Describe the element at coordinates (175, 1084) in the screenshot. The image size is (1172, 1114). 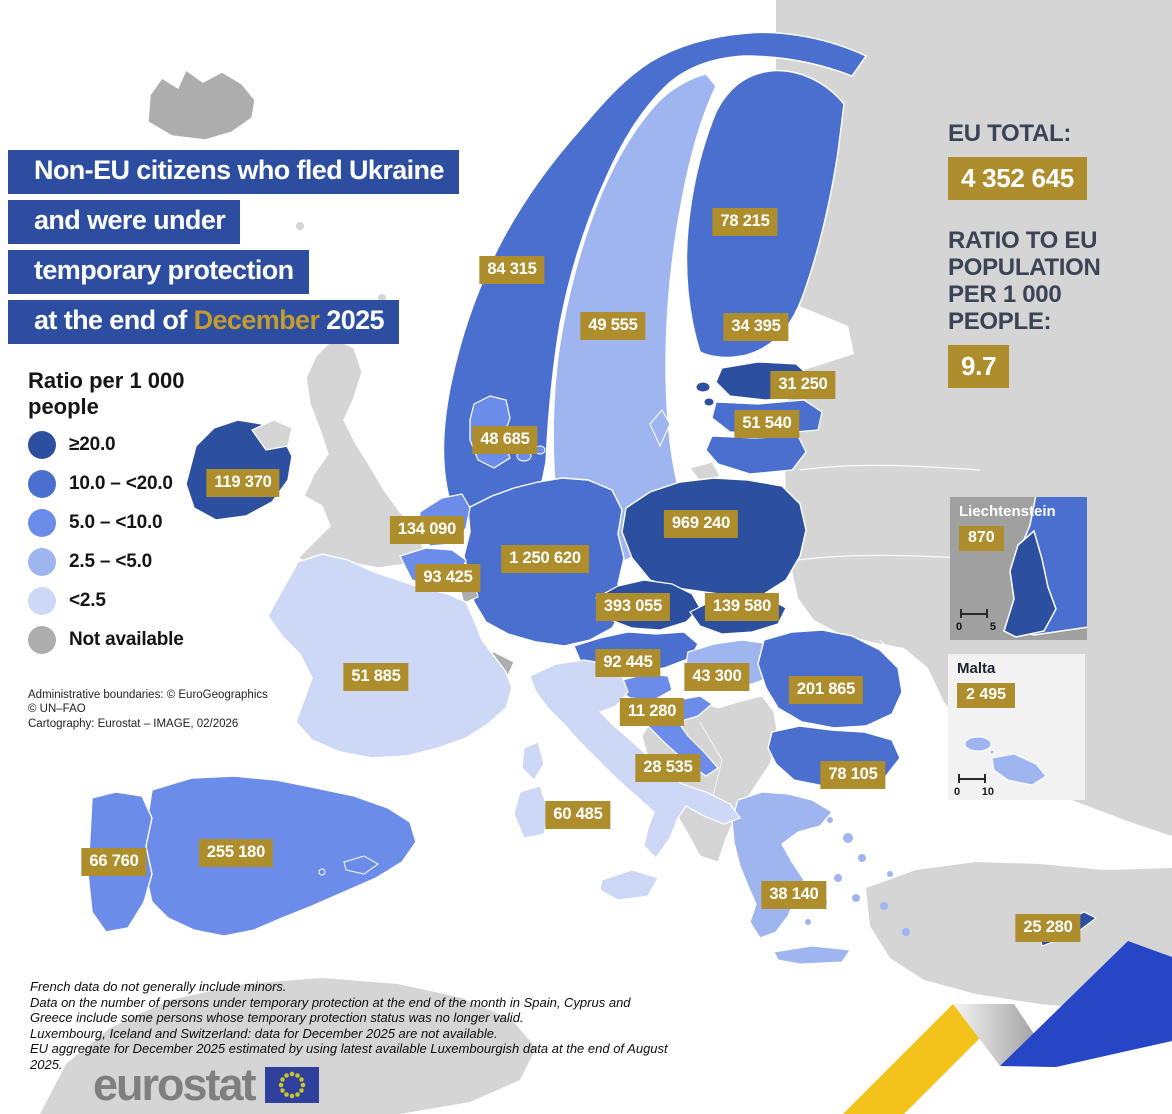
I see `eurostat-logo-text: eurostat` at that location.